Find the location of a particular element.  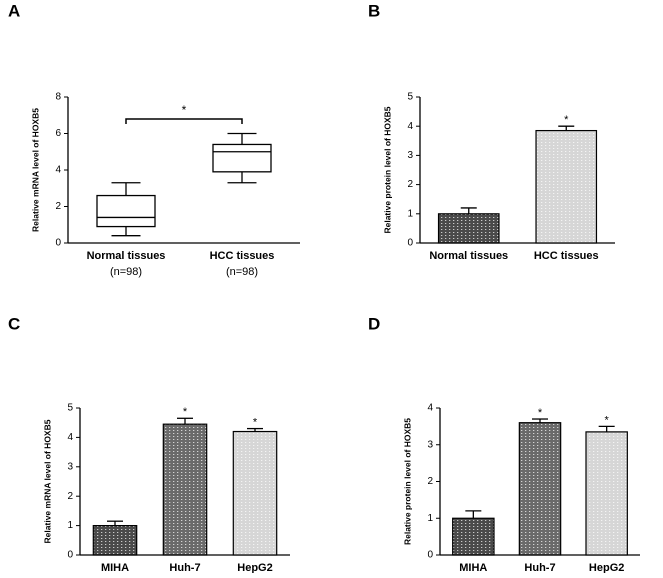

panel-letter: B is located at coordinates (374, 10).